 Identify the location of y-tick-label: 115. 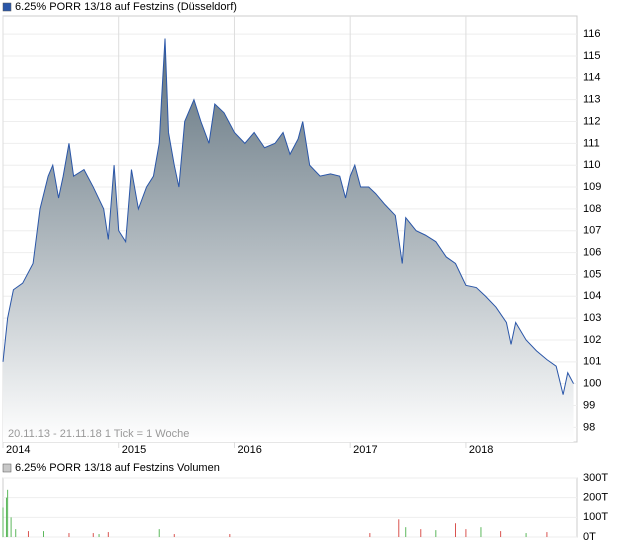
(592, 56).